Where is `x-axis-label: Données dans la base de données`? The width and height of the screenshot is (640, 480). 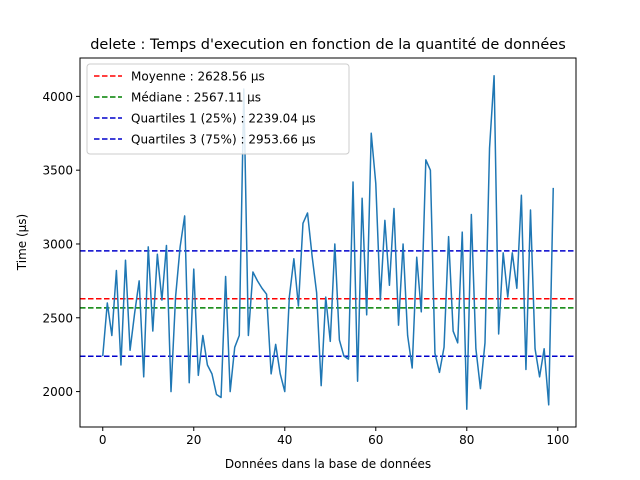 x-axis-label: Données dans la base de données is located at coordinates (328, 464).